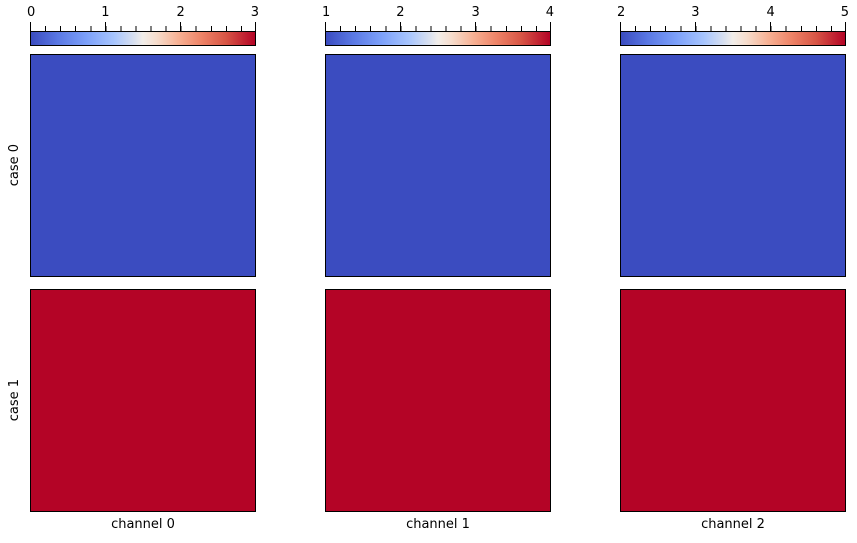 The image size is (857, 543). What do you see at coordinates (438, 524) in the screenshot?
I see `column-label: channel 1` at bounding box center [438, 524].